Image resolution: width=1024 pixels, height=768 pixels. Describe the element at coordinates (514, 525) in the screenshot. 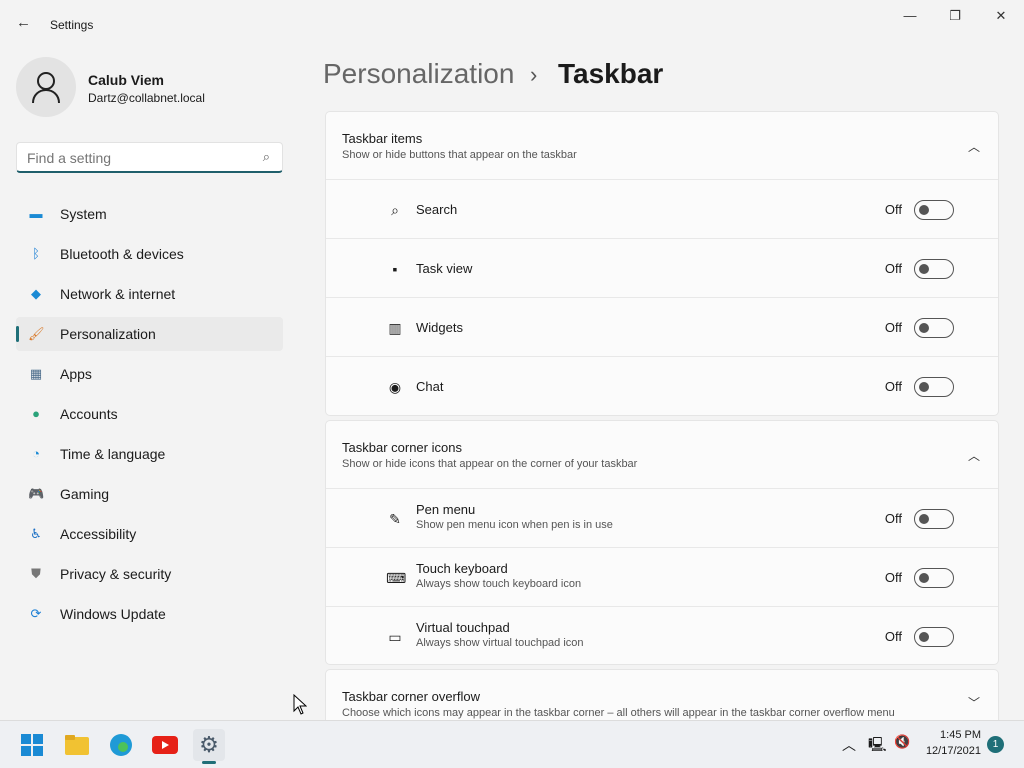

I see `setting-description: Show pen menu icon when pen is in use` at that location.